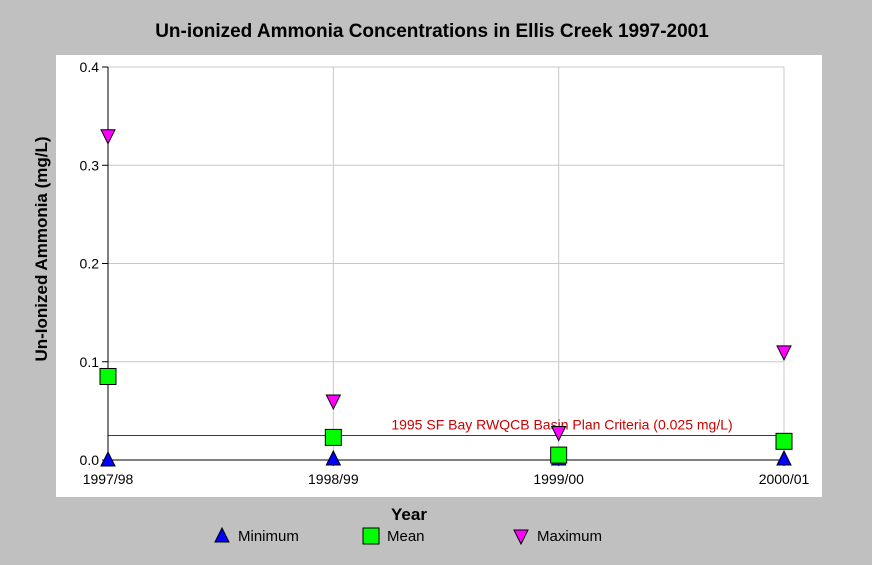 The image size is (872, 565). What do you see at coordinates (371, 536) in the screenshot?
I see `legend-marker-mean` at bounding box center [371, 536].